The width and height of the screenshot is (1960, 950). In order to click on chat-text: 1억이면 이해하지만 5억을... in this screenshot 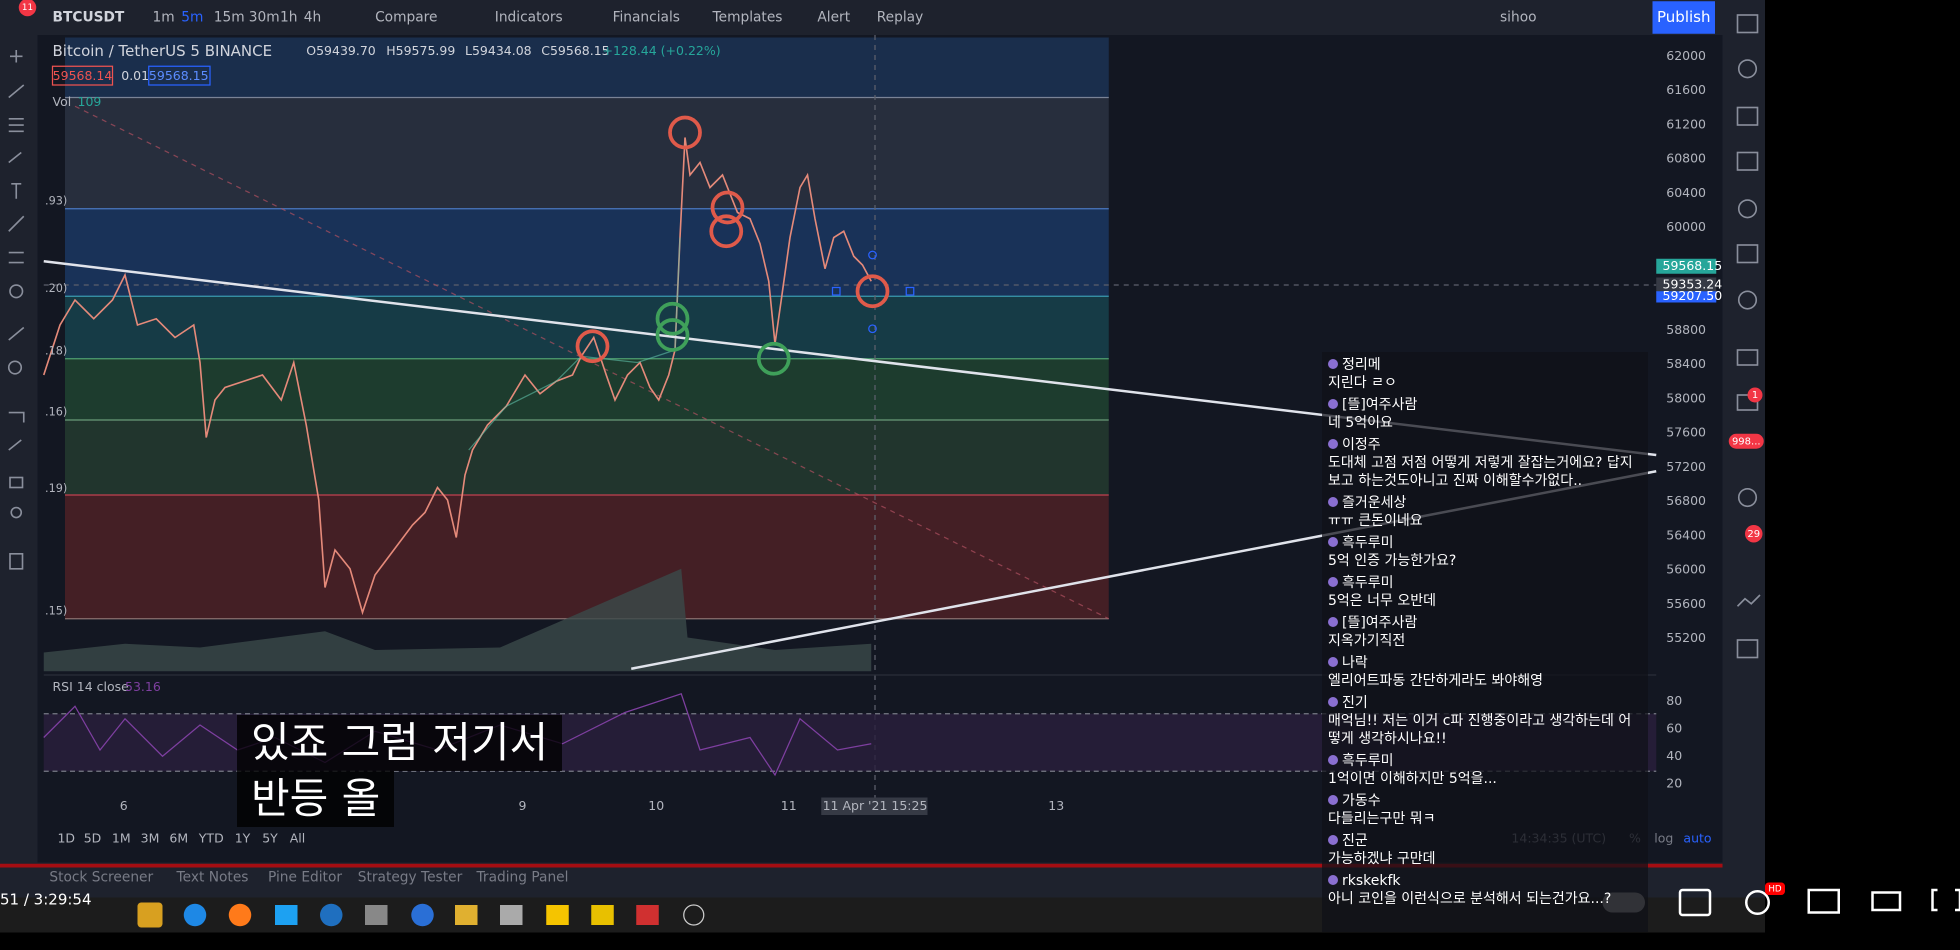, I will do `click(1412, 779)`.